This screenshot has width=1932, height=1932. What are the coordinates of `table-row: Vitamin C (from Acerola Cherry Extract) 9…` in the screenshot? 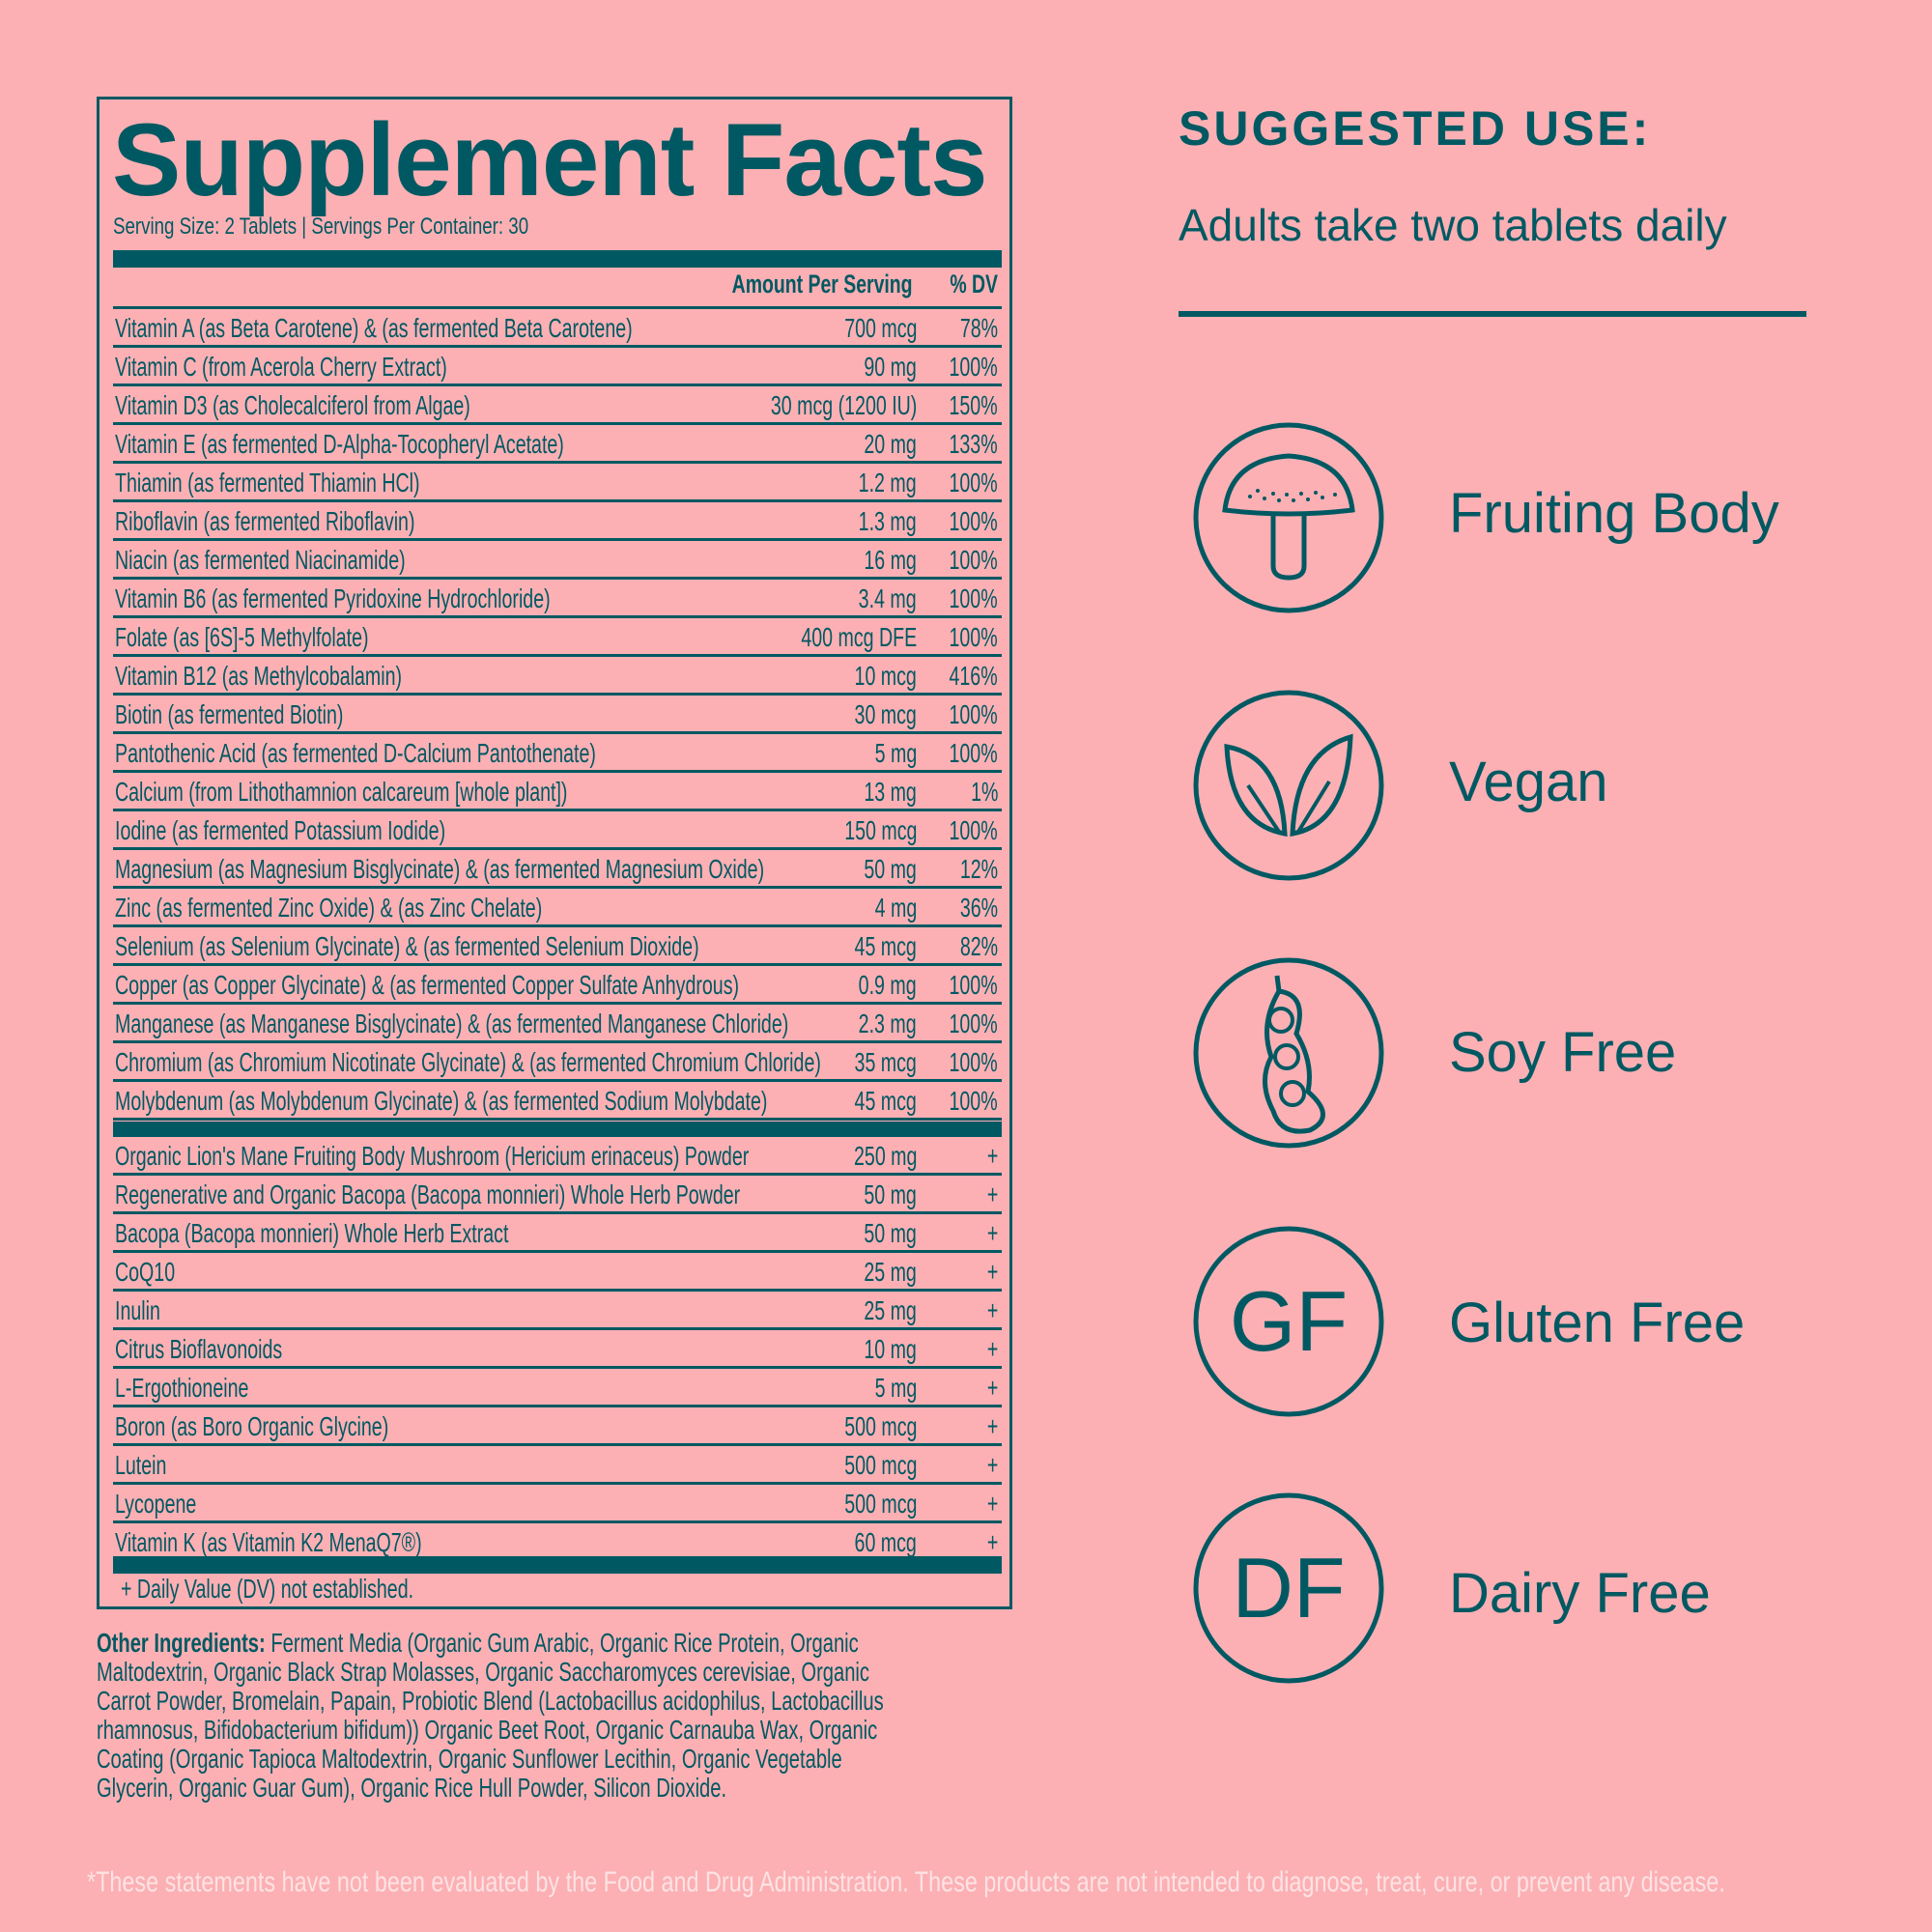 It's located at (557, 367).